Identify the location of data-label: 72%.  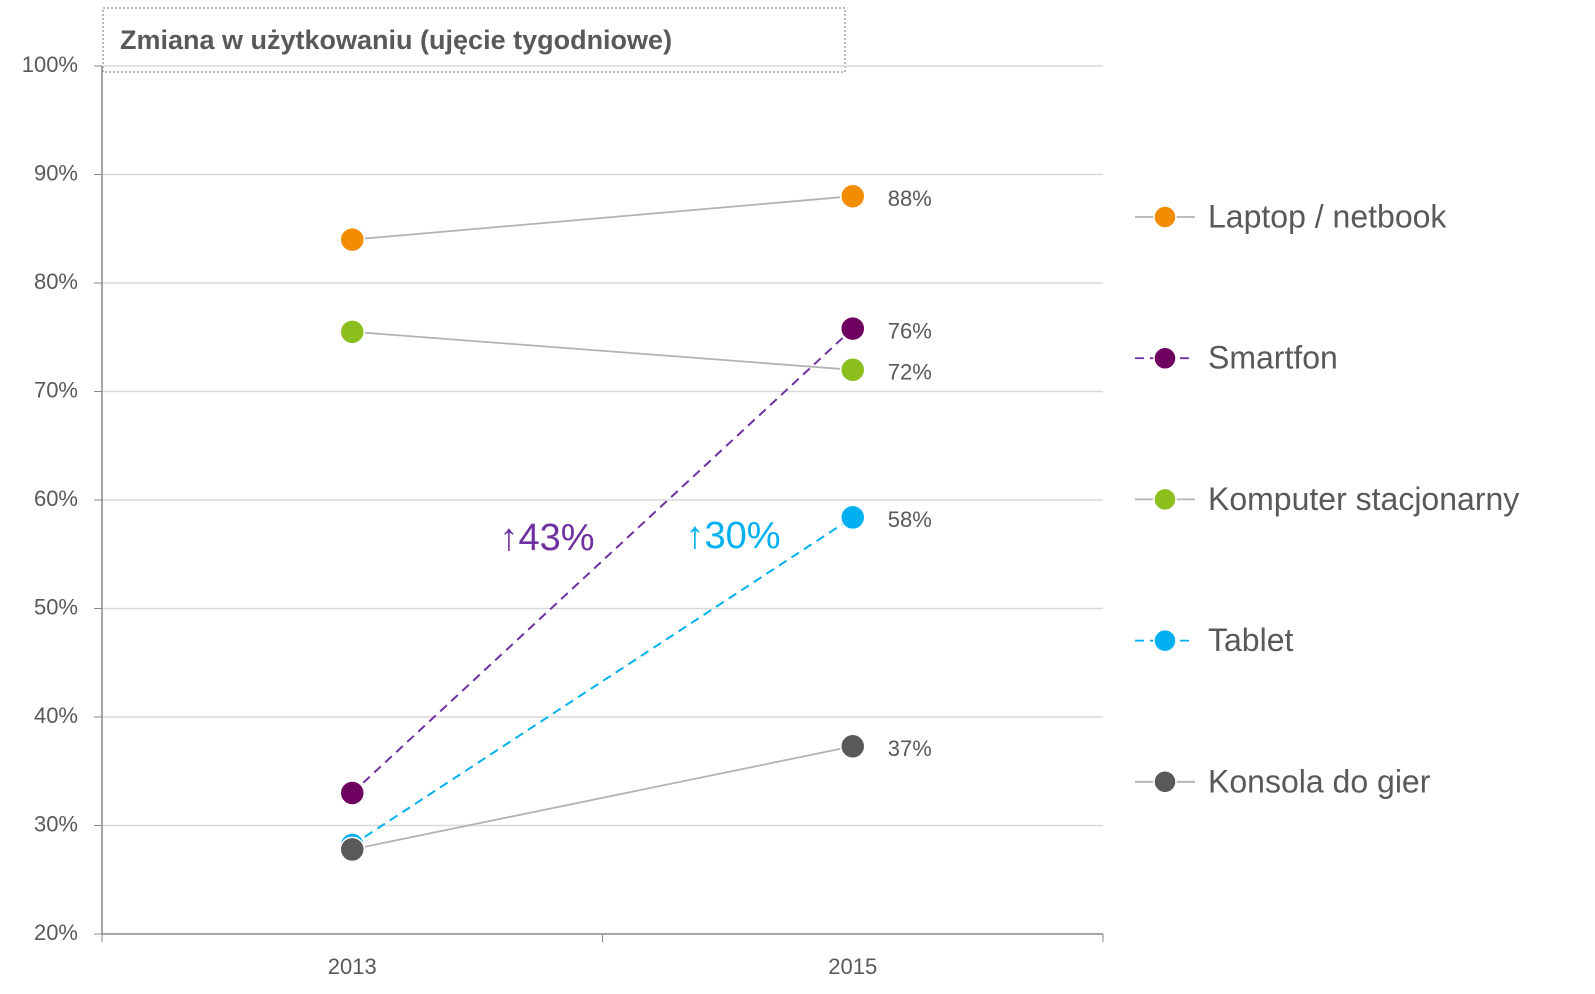
(910, 372).